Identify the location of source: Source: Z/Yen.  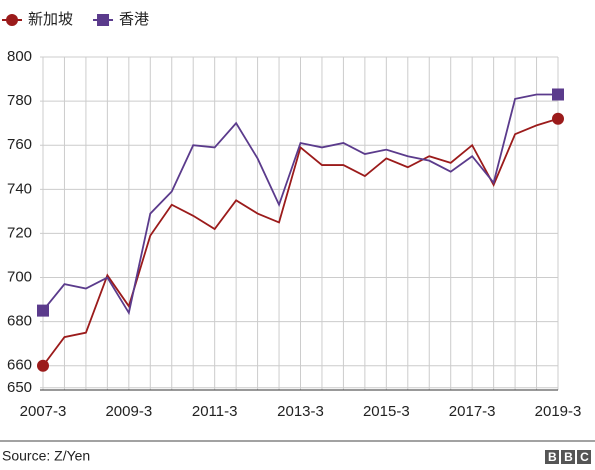
(46, 456).